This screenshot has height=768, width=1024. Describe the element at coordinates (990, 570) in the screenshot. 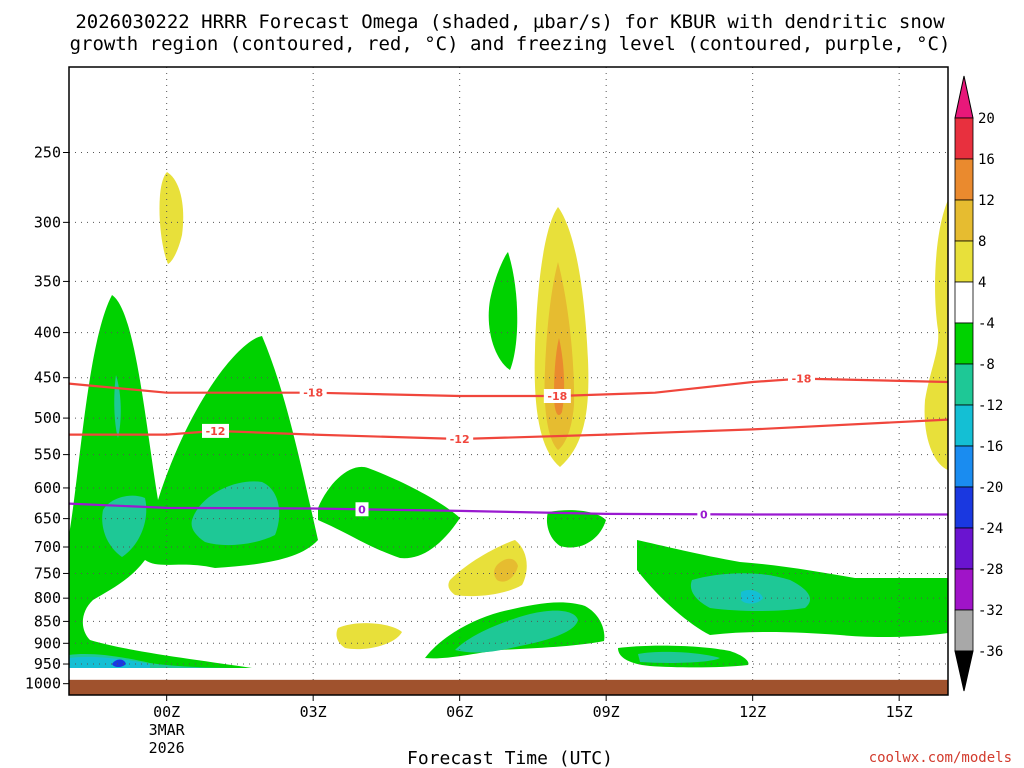

I see `colorbar-label--28: -28` at that location.